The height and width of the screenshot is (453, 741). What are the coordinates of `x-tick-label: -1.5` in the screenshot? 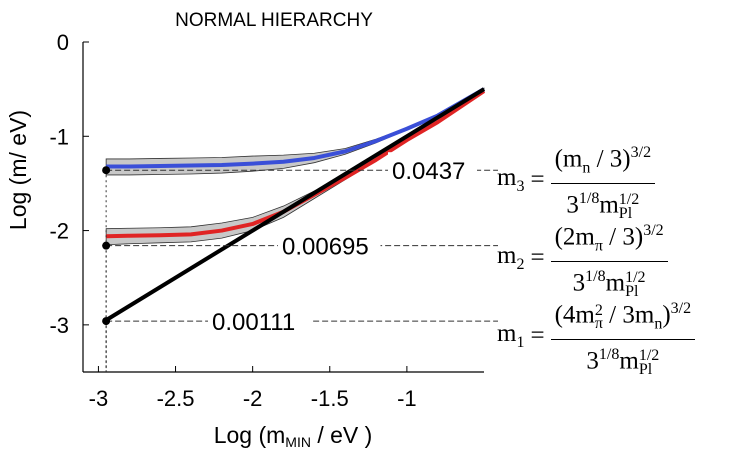 It's located at (330, 398).